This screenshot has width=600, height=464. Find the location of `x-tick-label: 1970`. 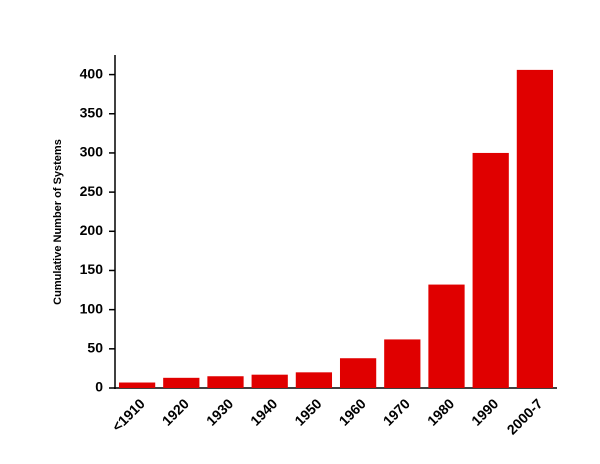

x-tick-label: 1970 is located at coordinates (396, 411).